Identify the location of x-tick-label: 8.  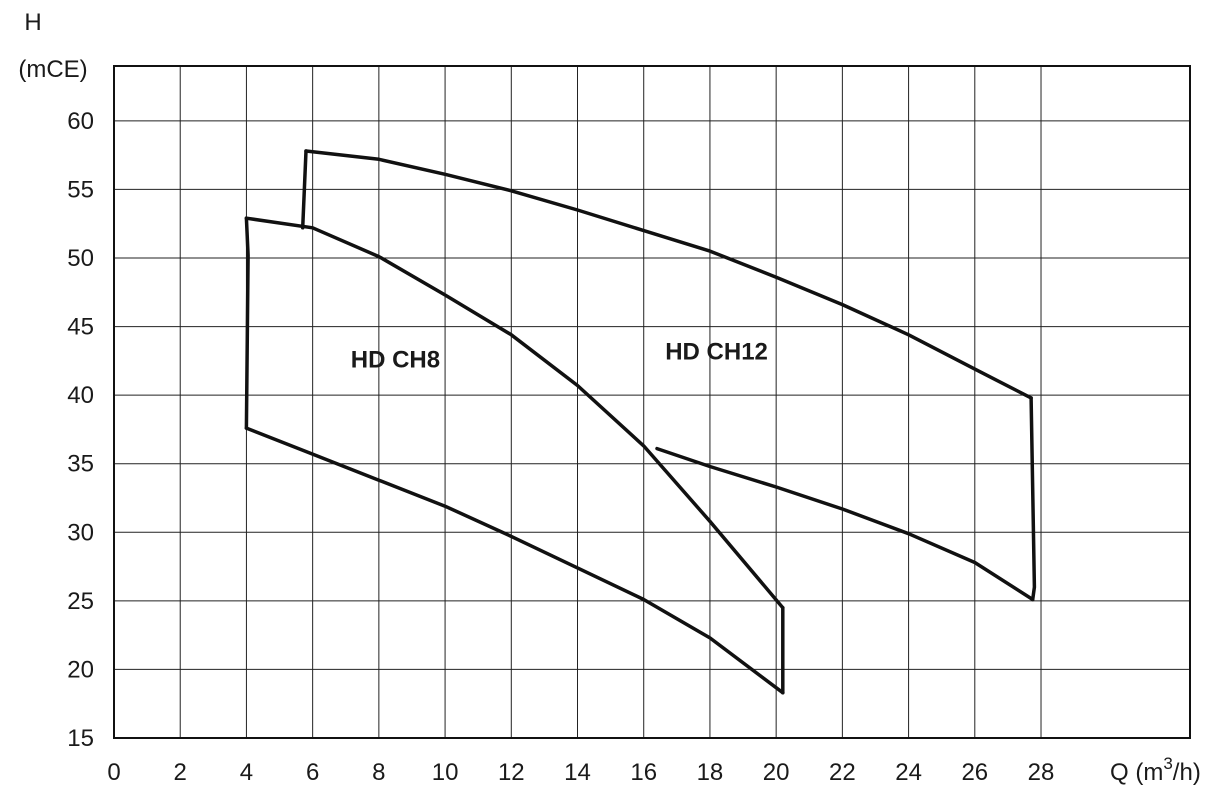
(378, 772).